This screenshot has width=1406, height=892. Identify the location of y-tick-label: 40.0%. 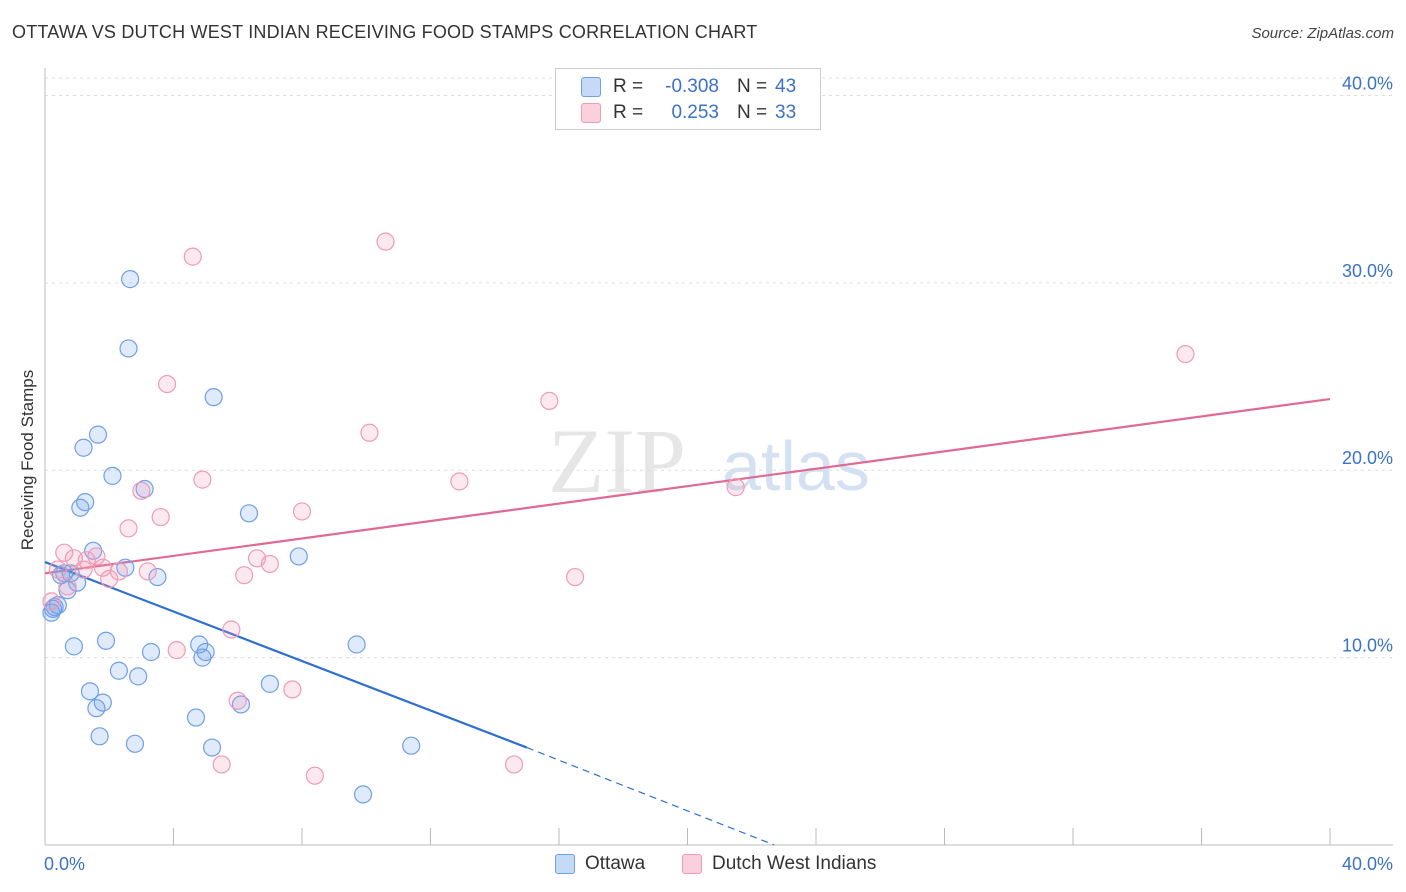
(1367, 83).